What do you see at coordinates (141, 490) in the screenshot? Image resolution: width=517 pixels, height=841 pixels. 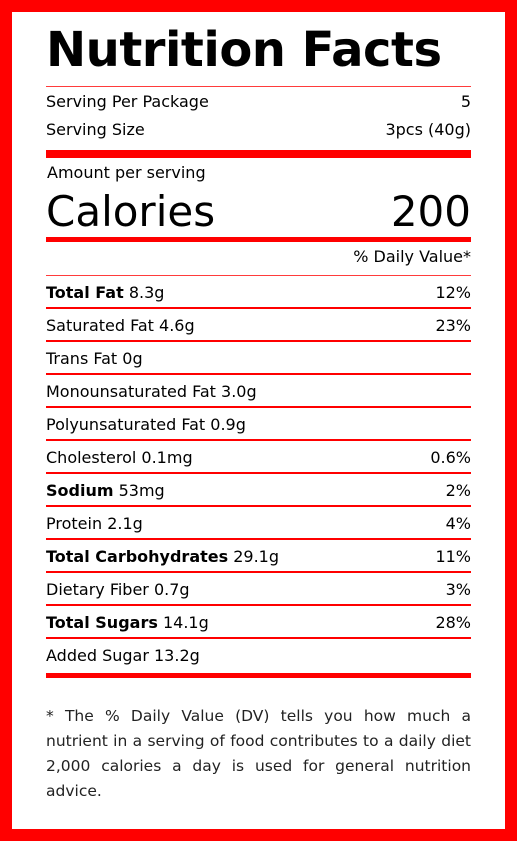 I see `nutrient-amount: 53mg` at bounding box center [141, 490].